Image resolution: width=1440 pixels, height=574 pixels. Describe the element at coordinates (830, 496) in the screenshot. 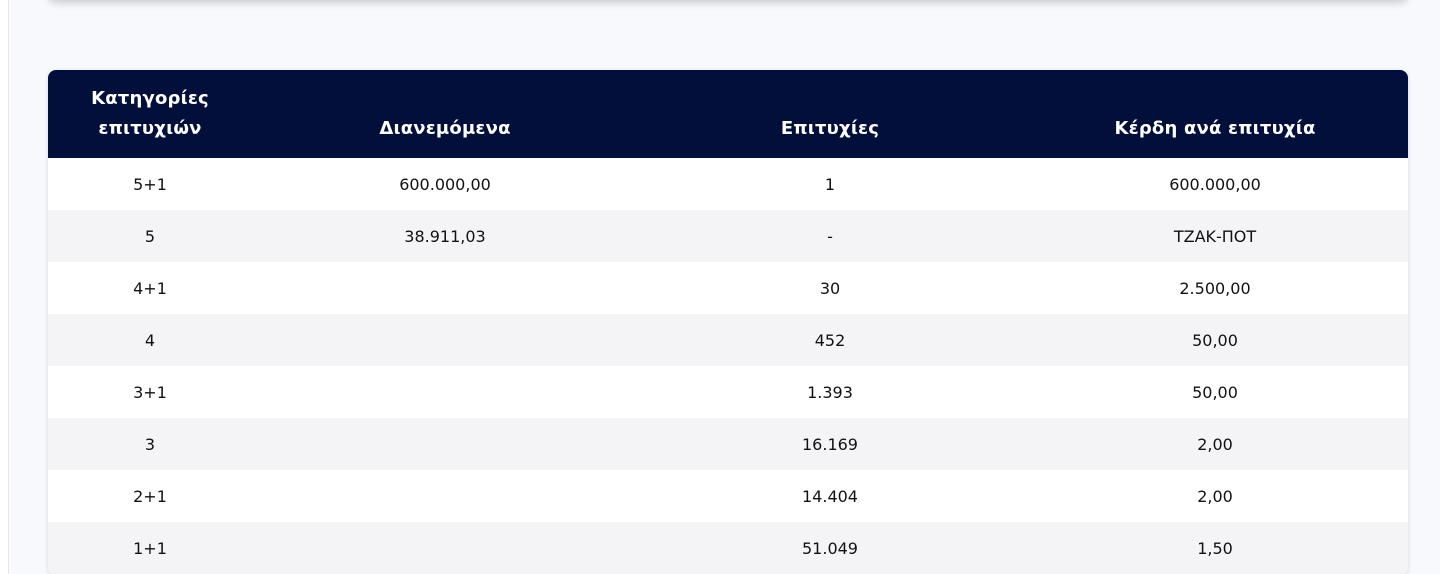

I see `cell-winners: 14.404` at that location.